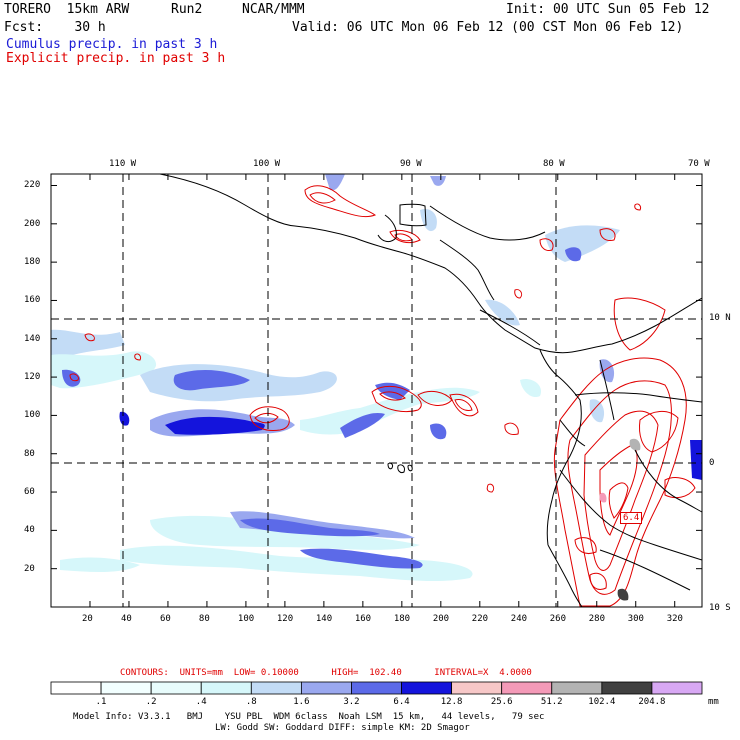  I want to click on explicit-legend: Explicit precip. in past 3 h, so click(116, 58).